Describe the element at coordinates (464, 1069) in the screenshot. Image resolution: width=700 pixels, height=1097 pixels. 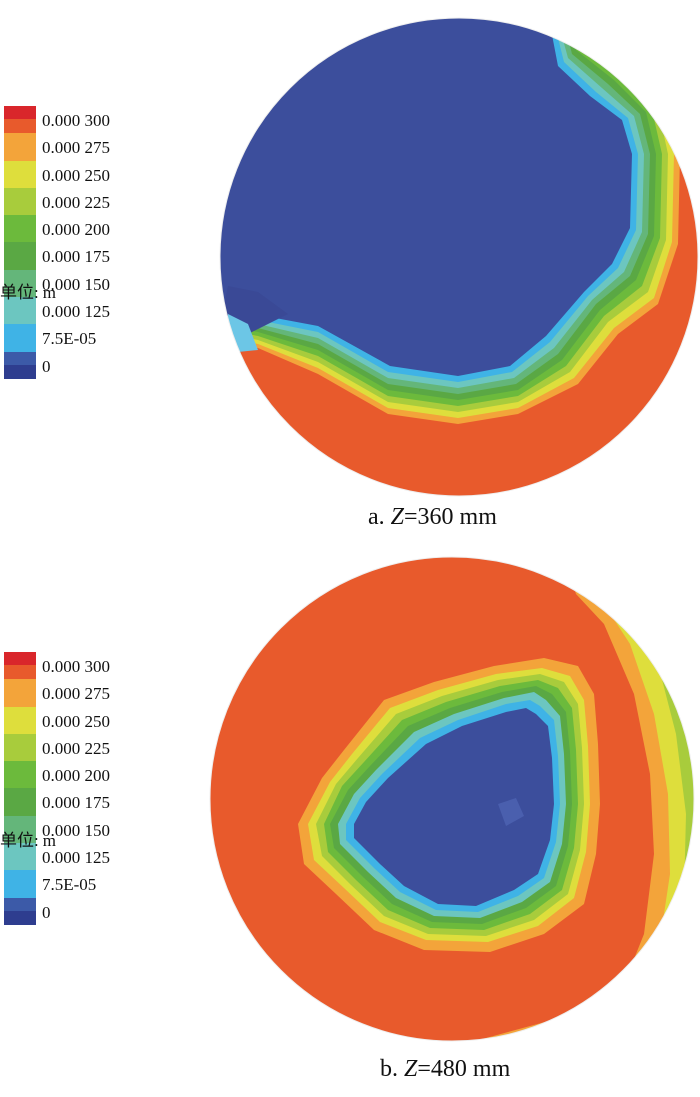
I see `caption-value: =480 mm` at that location.